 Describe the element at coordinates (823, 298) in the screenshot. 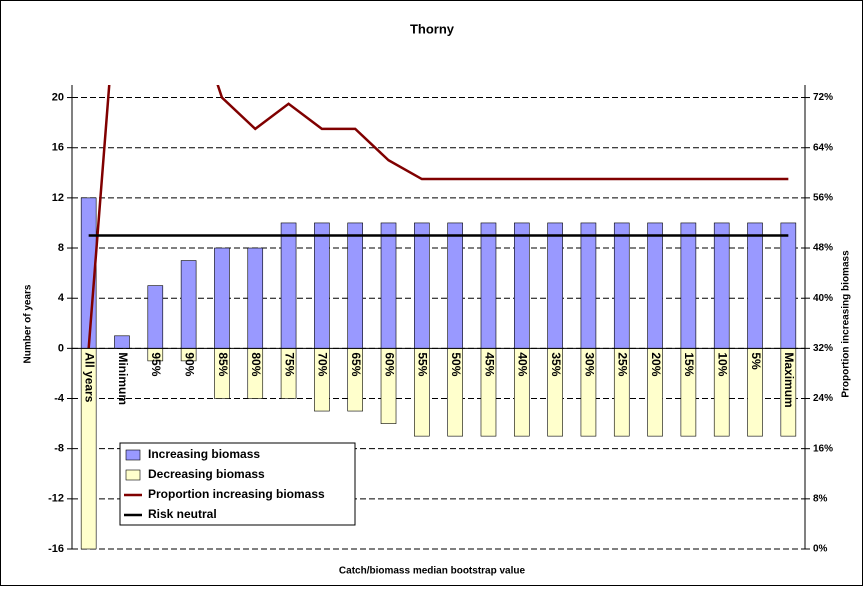

I see `y2-tick-label: 40%` at that location.